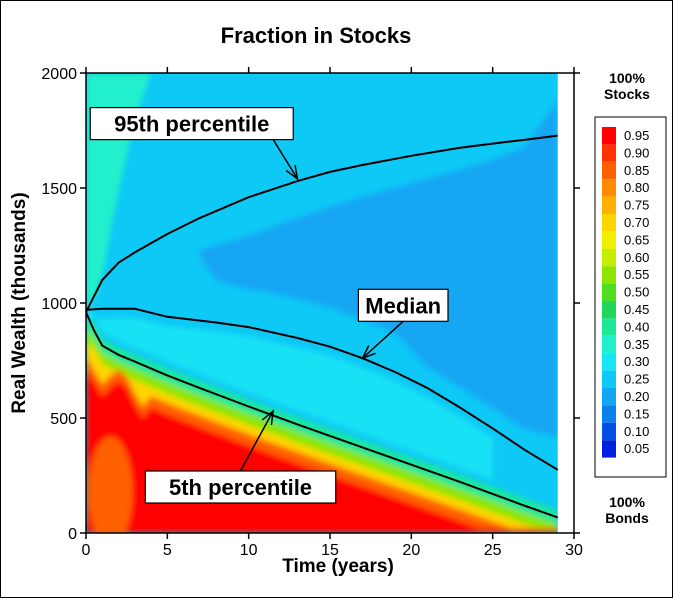 The image size is (673, 602). Describe the element at coordinates (59, 74) in the screenshot. I see `y-tick-label: 2000` at that location.